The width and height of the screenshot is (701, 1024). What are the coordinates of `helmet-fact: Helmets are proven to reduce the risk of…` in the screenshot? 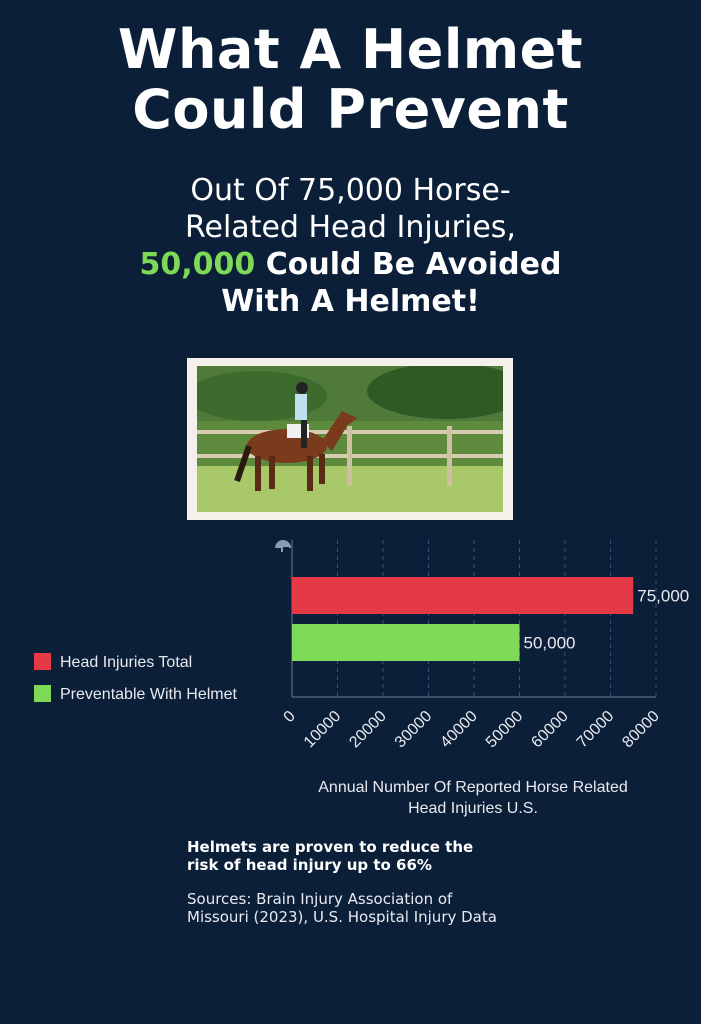 It's located at (330, 856).